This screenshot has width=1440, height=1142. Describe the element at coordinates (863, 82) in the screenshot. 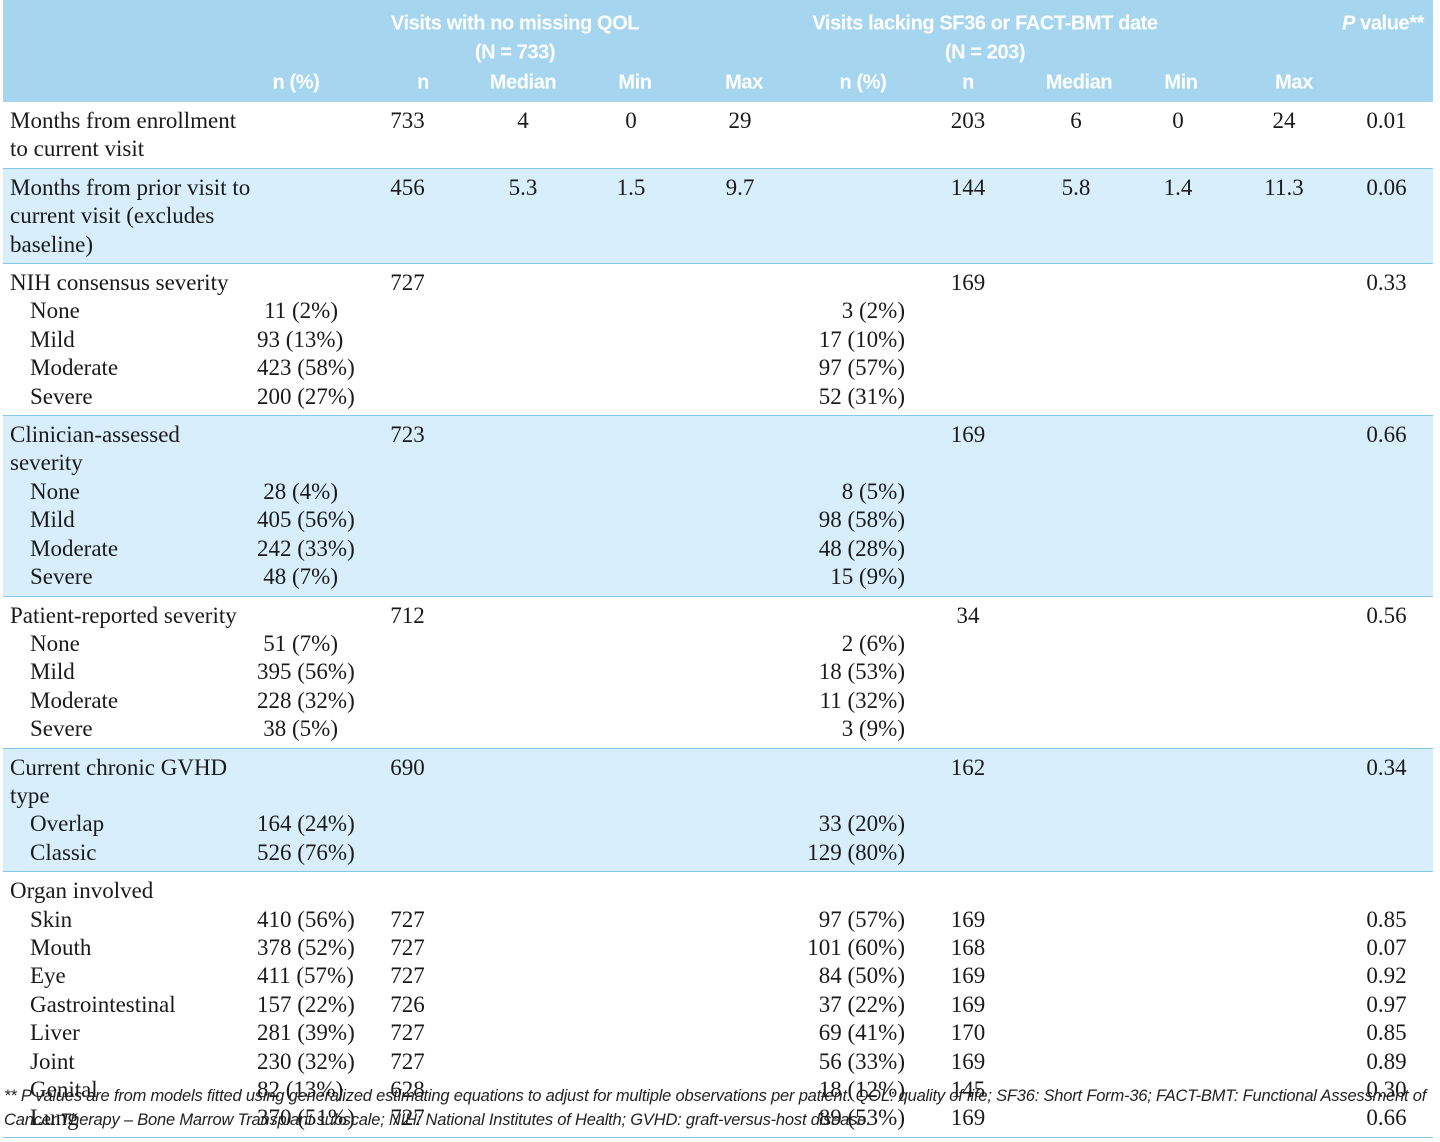

I see `column-header: n (%)` at that location.